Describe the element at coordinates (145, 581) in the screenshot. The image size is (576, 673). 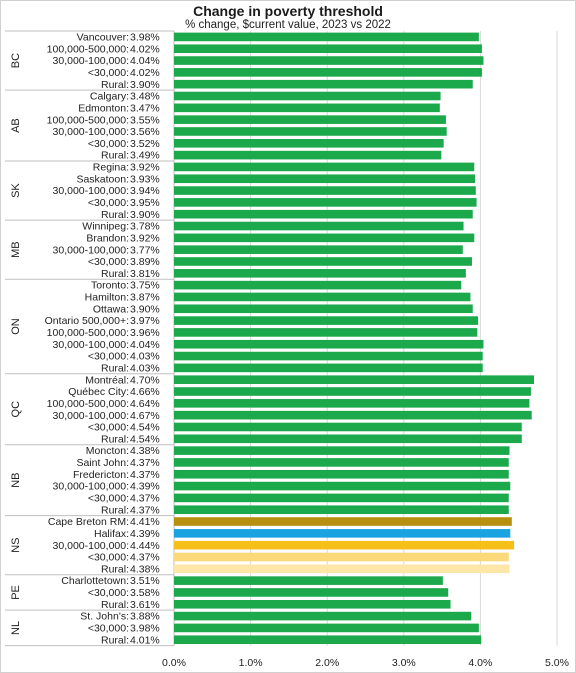
I see `value-label: 3.51%` at that location.